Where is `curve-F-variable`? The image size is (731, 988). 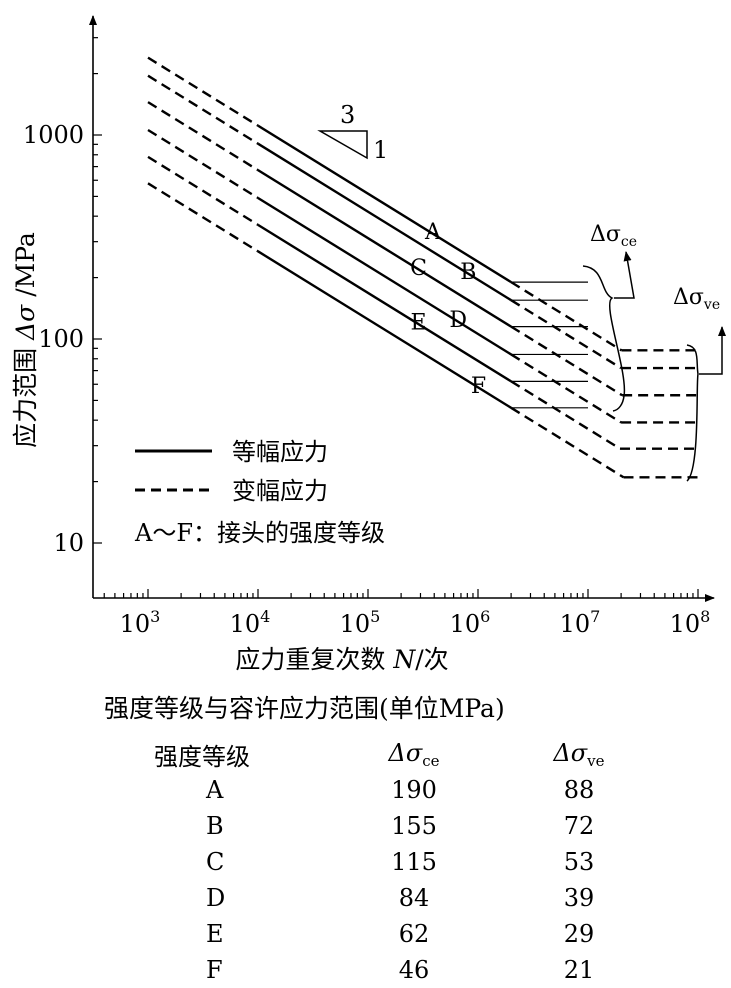 curve-F-variable is located at coordinates (567, 442).